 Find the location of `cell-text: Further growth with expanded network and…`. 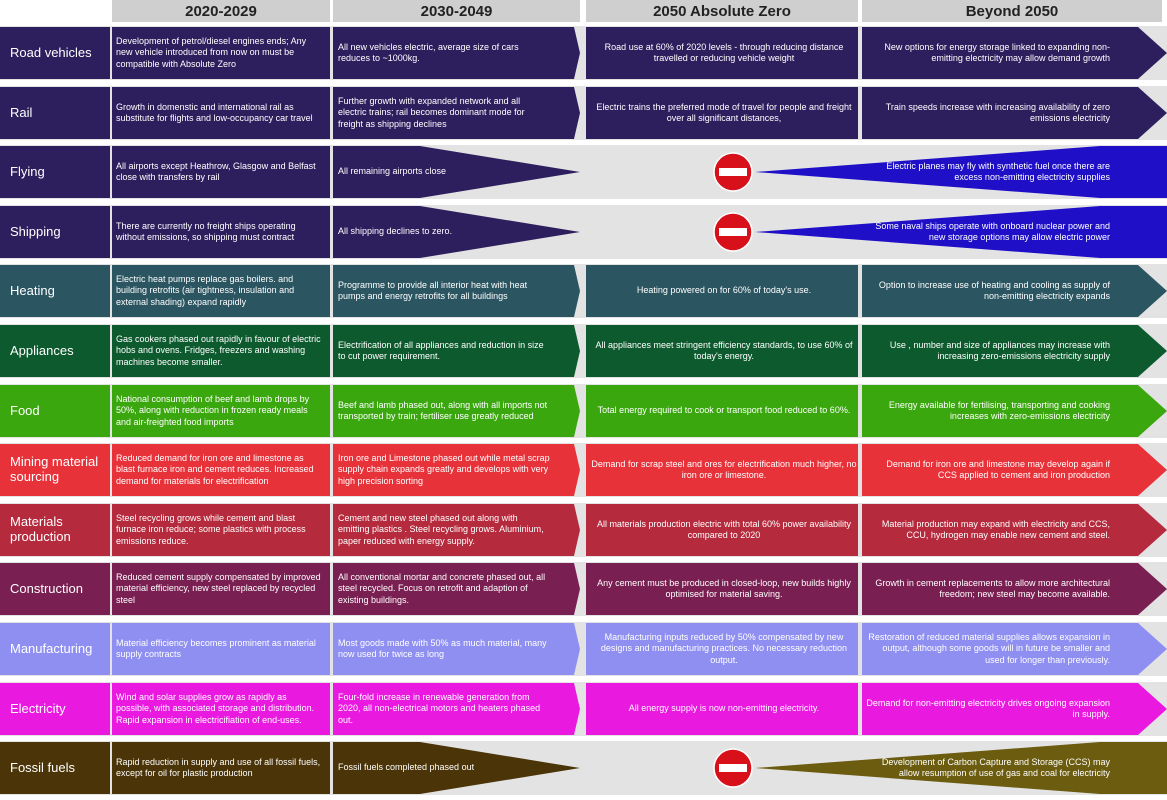

cell-text: Further growth with expanded network and… is located at coordinates (431, 112).